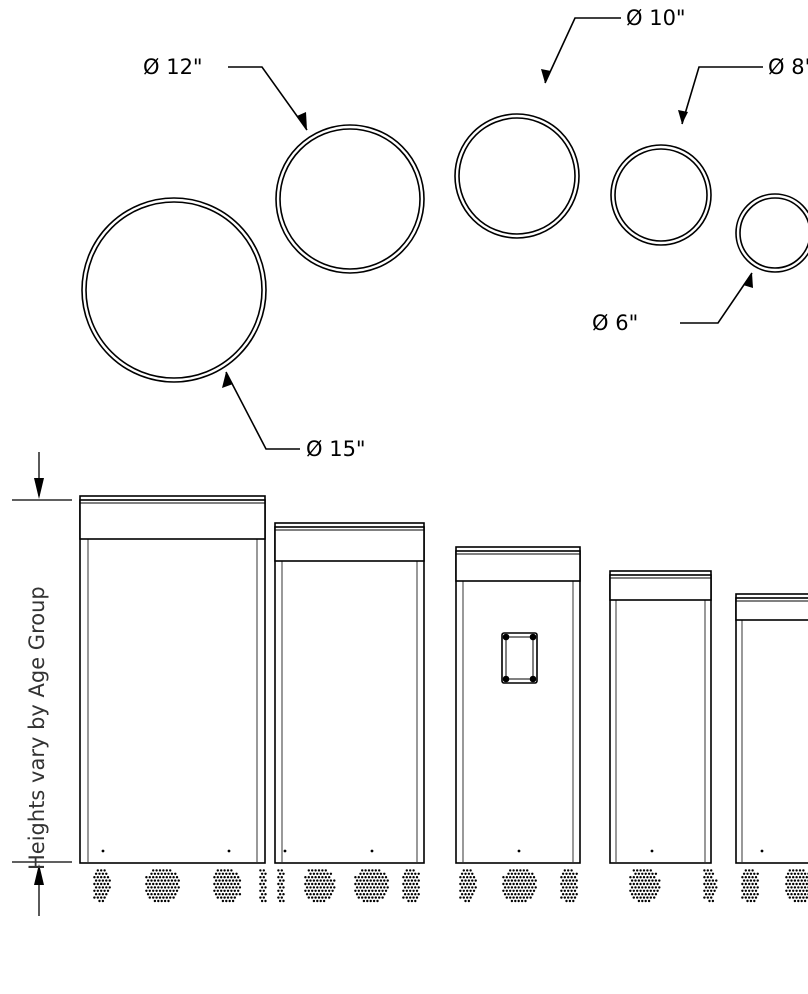  I want to click on height-arrow-top, so click(39, 488).